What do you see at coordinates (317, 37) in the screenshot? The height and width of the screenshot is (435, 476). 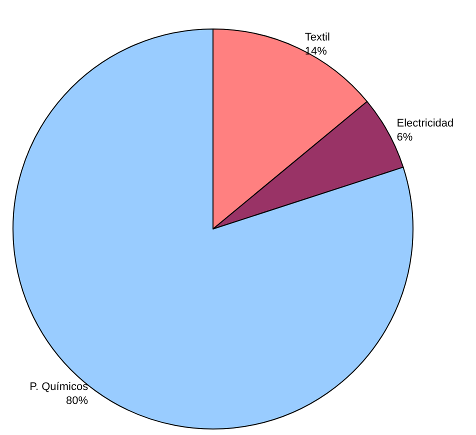 I see `slice-label: Textil` at bounding box center [317, 37].